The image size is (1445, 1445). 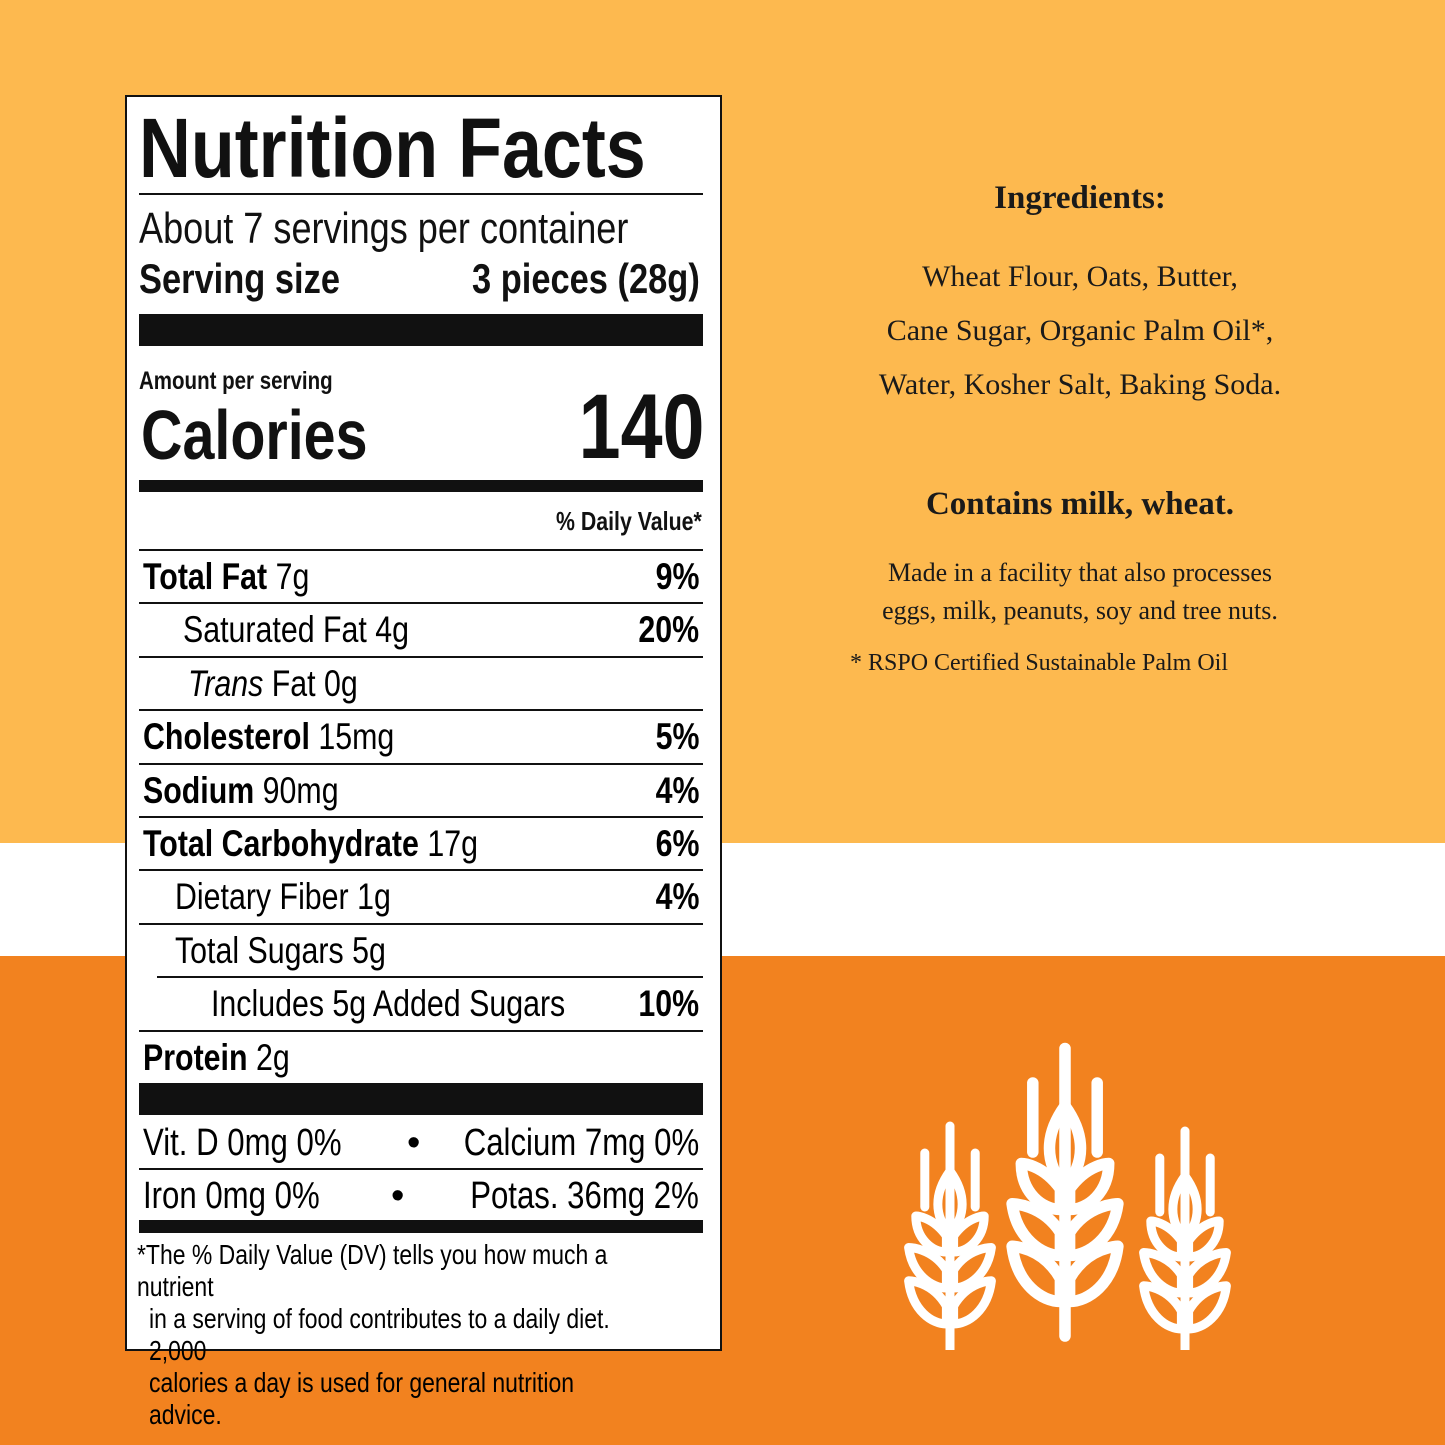 I want to click on ingredients-heading: Ingredients:, so click(x=1080, y=198).